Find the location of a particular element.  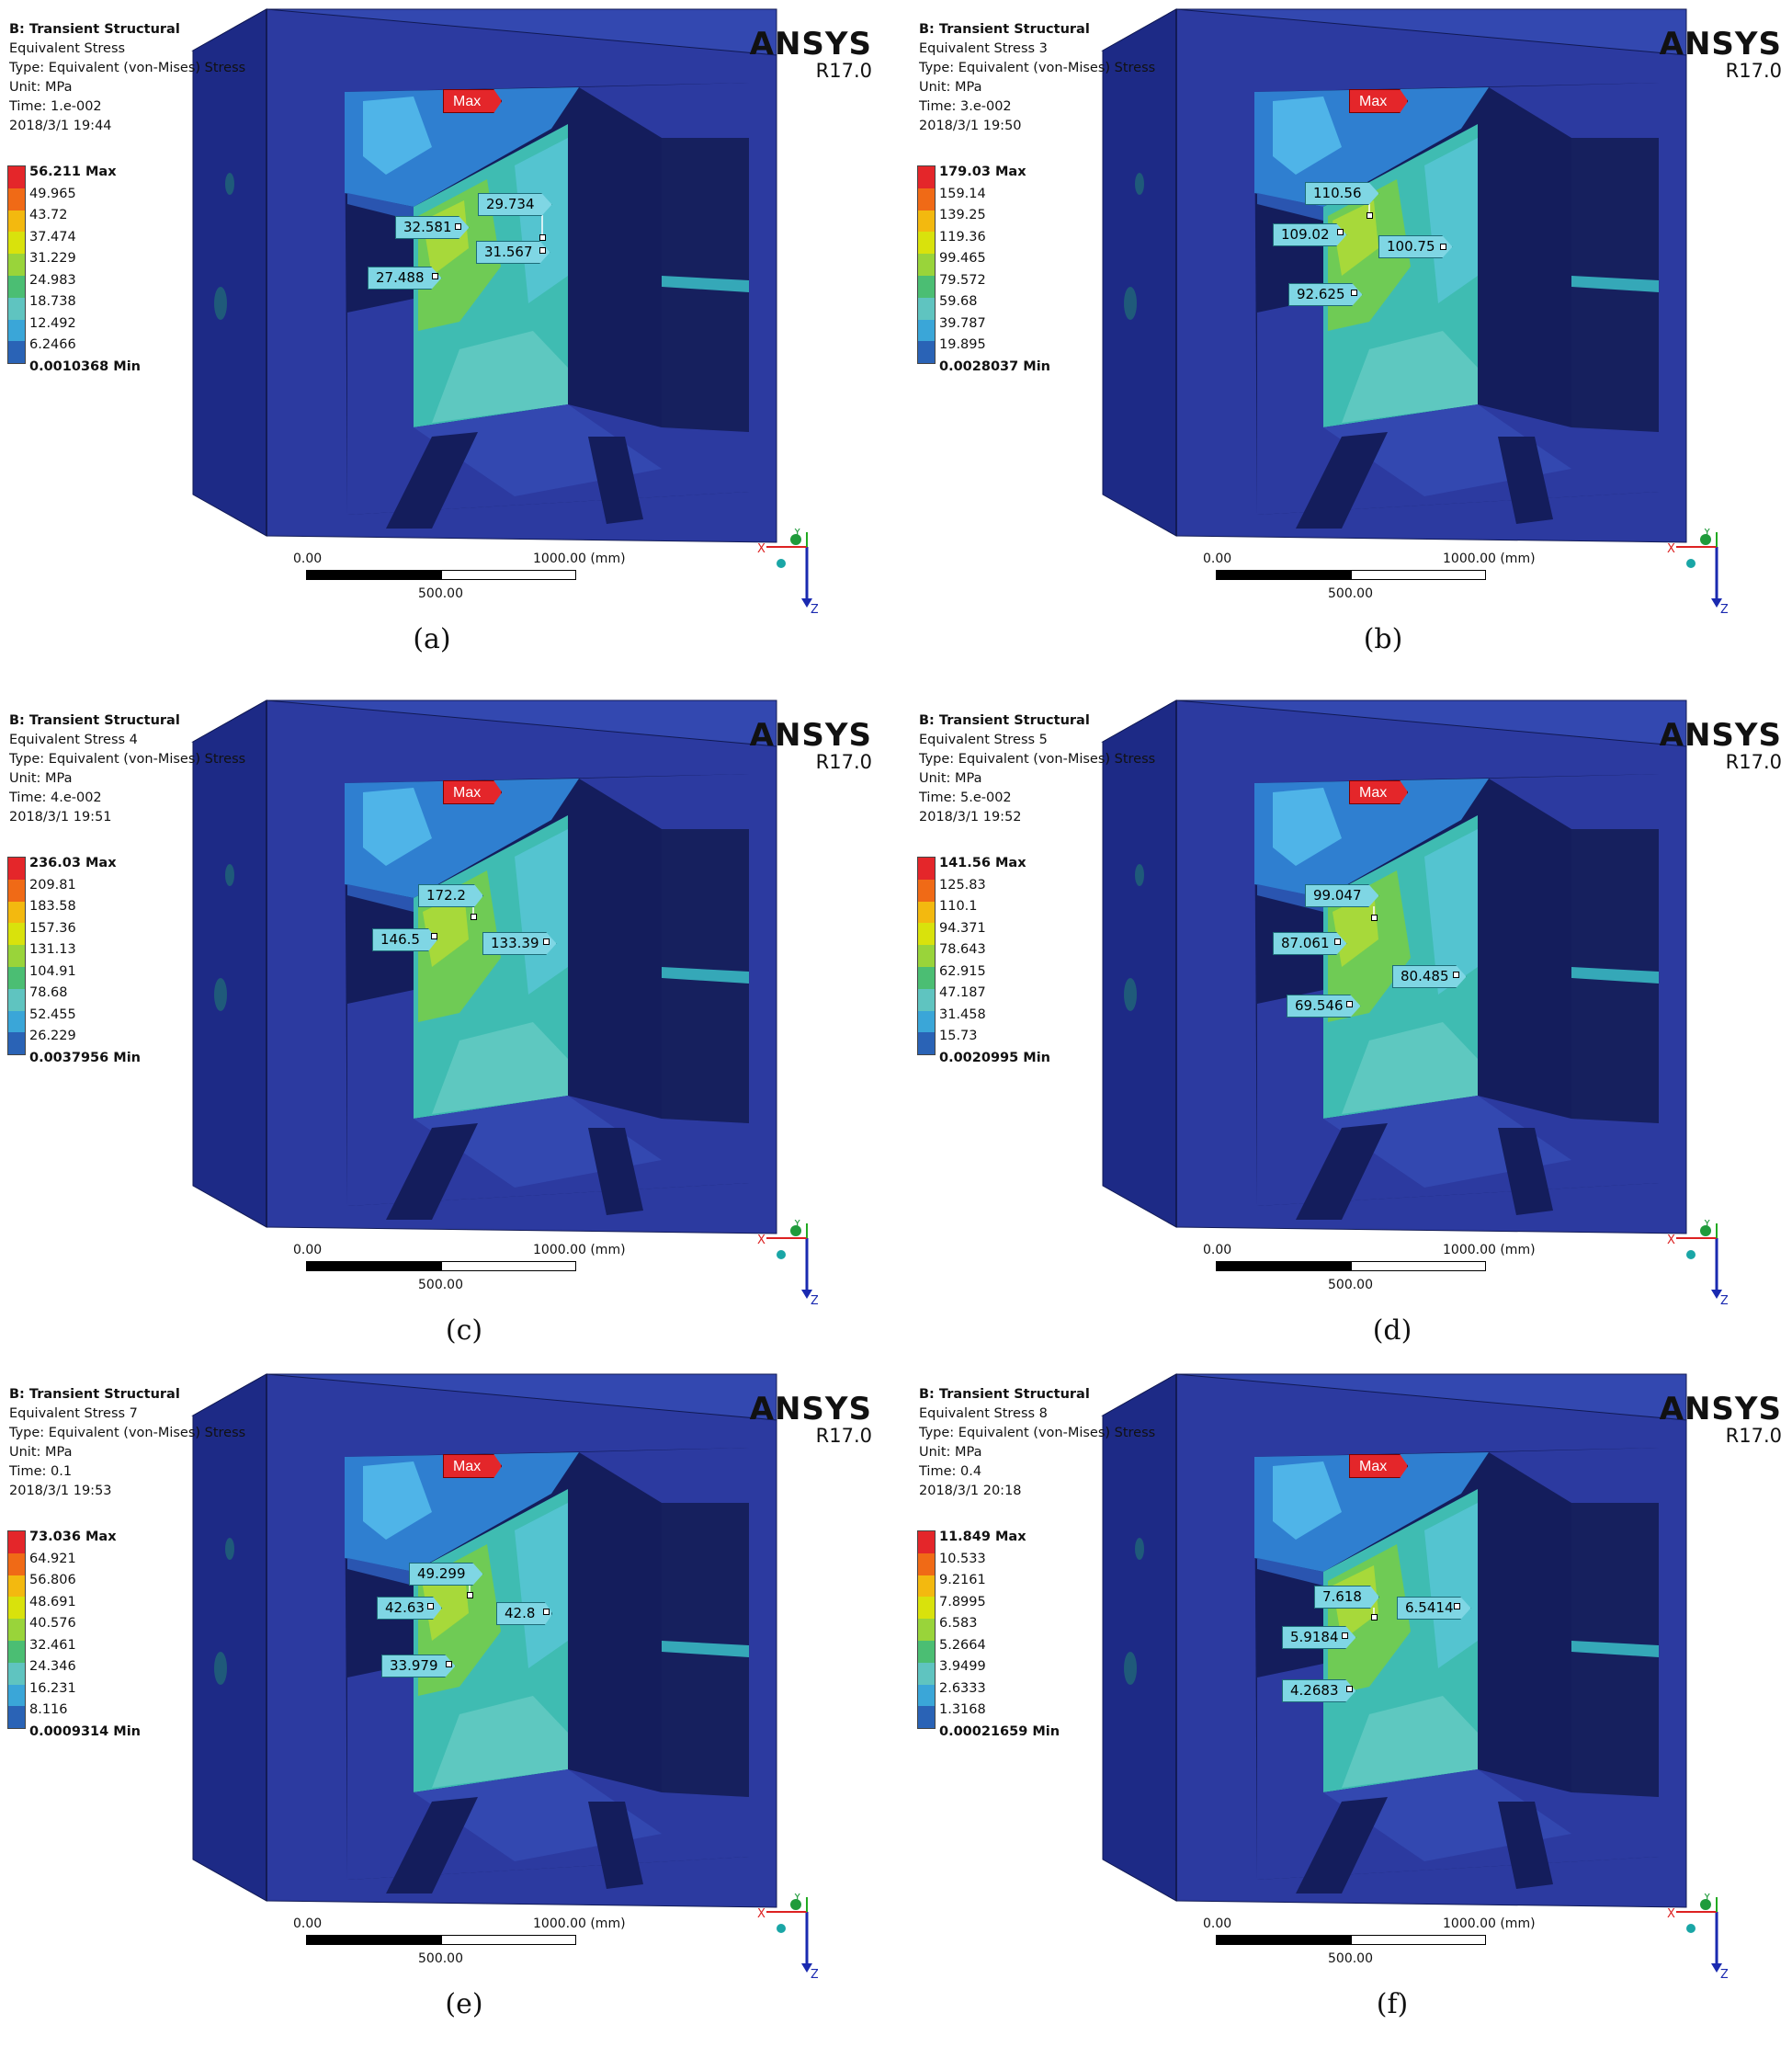

probe-label: 42.8 is located at coordinates (524, 1614).